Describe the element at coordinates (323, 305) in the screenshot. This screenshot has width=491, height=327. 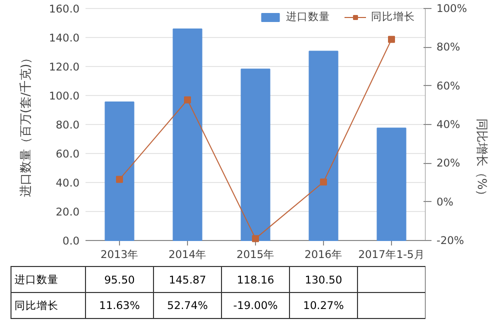
I see `data-label: 10.27%` at that location.